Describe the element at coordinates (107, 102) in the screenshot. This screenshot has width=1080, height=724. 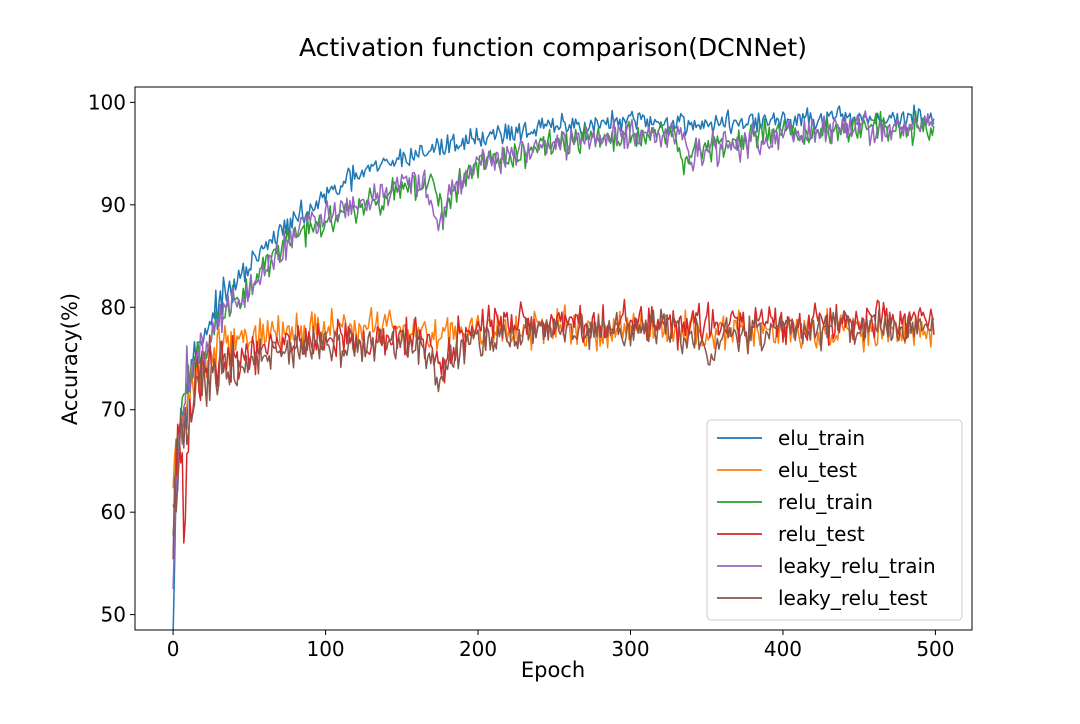
I see `y-tick-label: 100` at that location.